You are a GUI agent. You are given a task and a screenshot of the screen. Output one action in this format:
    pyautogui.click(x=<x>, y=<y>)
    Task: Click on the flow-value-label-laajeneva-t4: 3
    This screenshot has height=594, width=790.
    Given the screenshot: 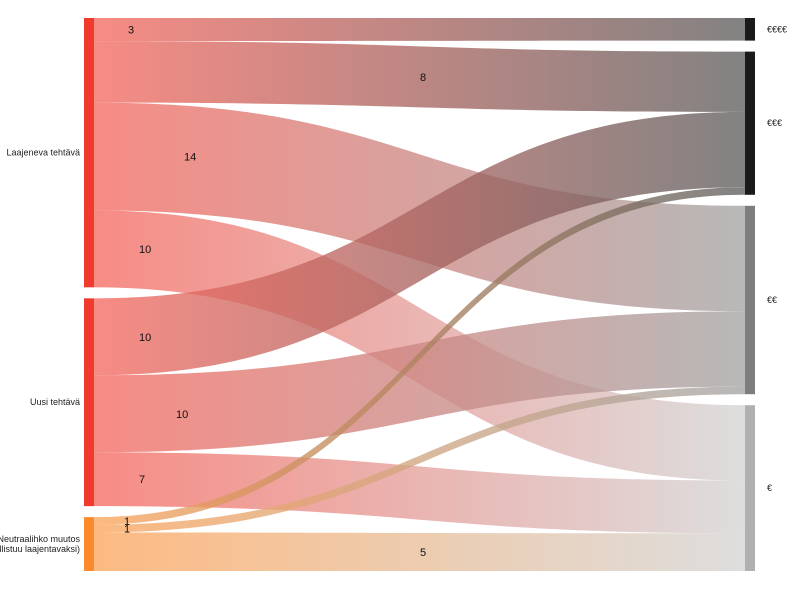 What is the action you would take?
    pyautogui.click(x=131, y=31)
    